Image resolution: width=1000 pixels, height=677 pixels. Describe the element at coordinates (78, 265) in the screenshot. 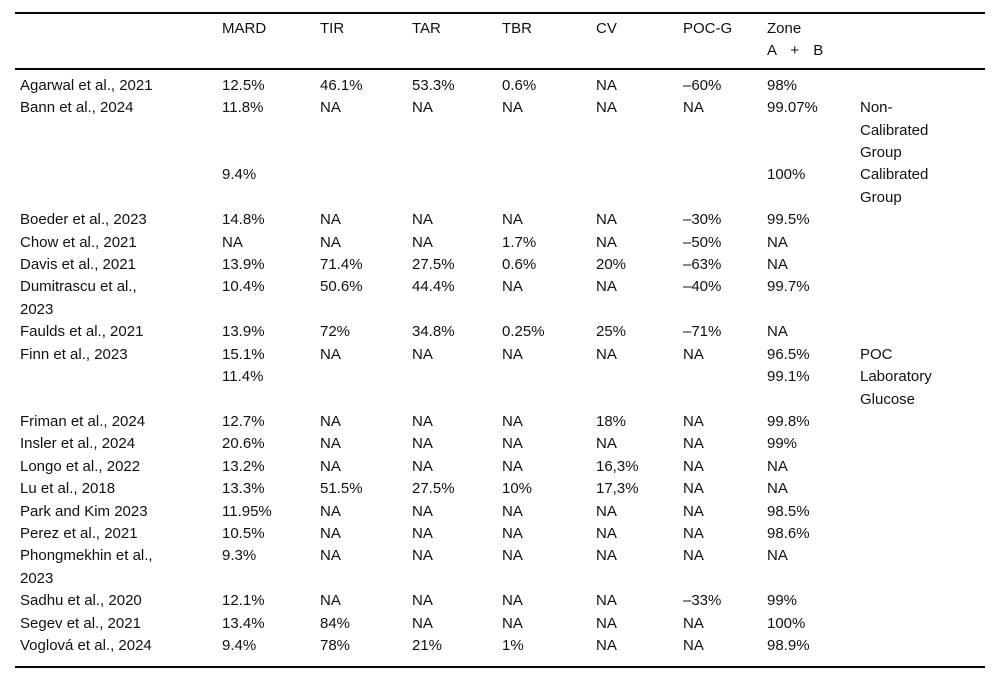

I see `cell-study: Davis et al., 2021` at that location.